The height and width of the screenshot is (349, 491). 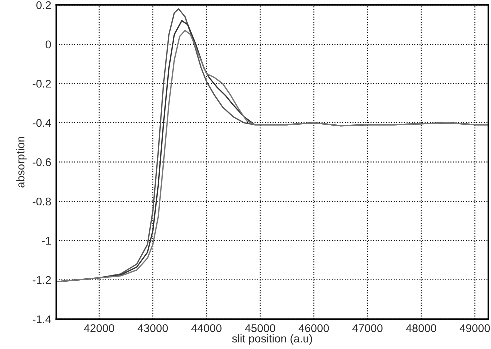 I want to click on y-tick-label: 0.2, so click(x=44, y=6).